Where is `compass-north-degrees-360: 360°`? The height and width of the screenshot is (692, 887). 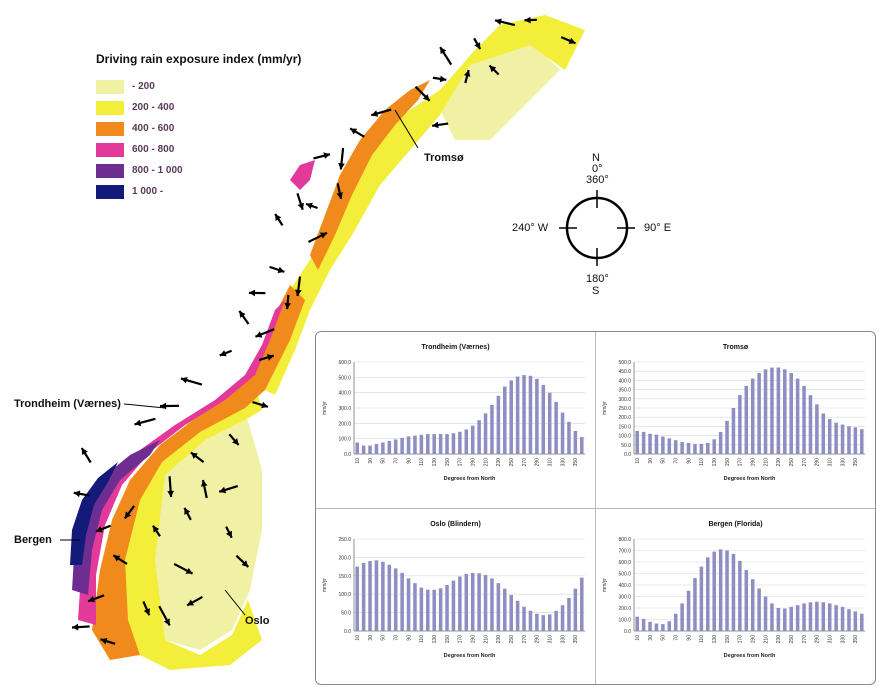 compass-north-degrees-360: 360° is located at coordinates (597, 180).